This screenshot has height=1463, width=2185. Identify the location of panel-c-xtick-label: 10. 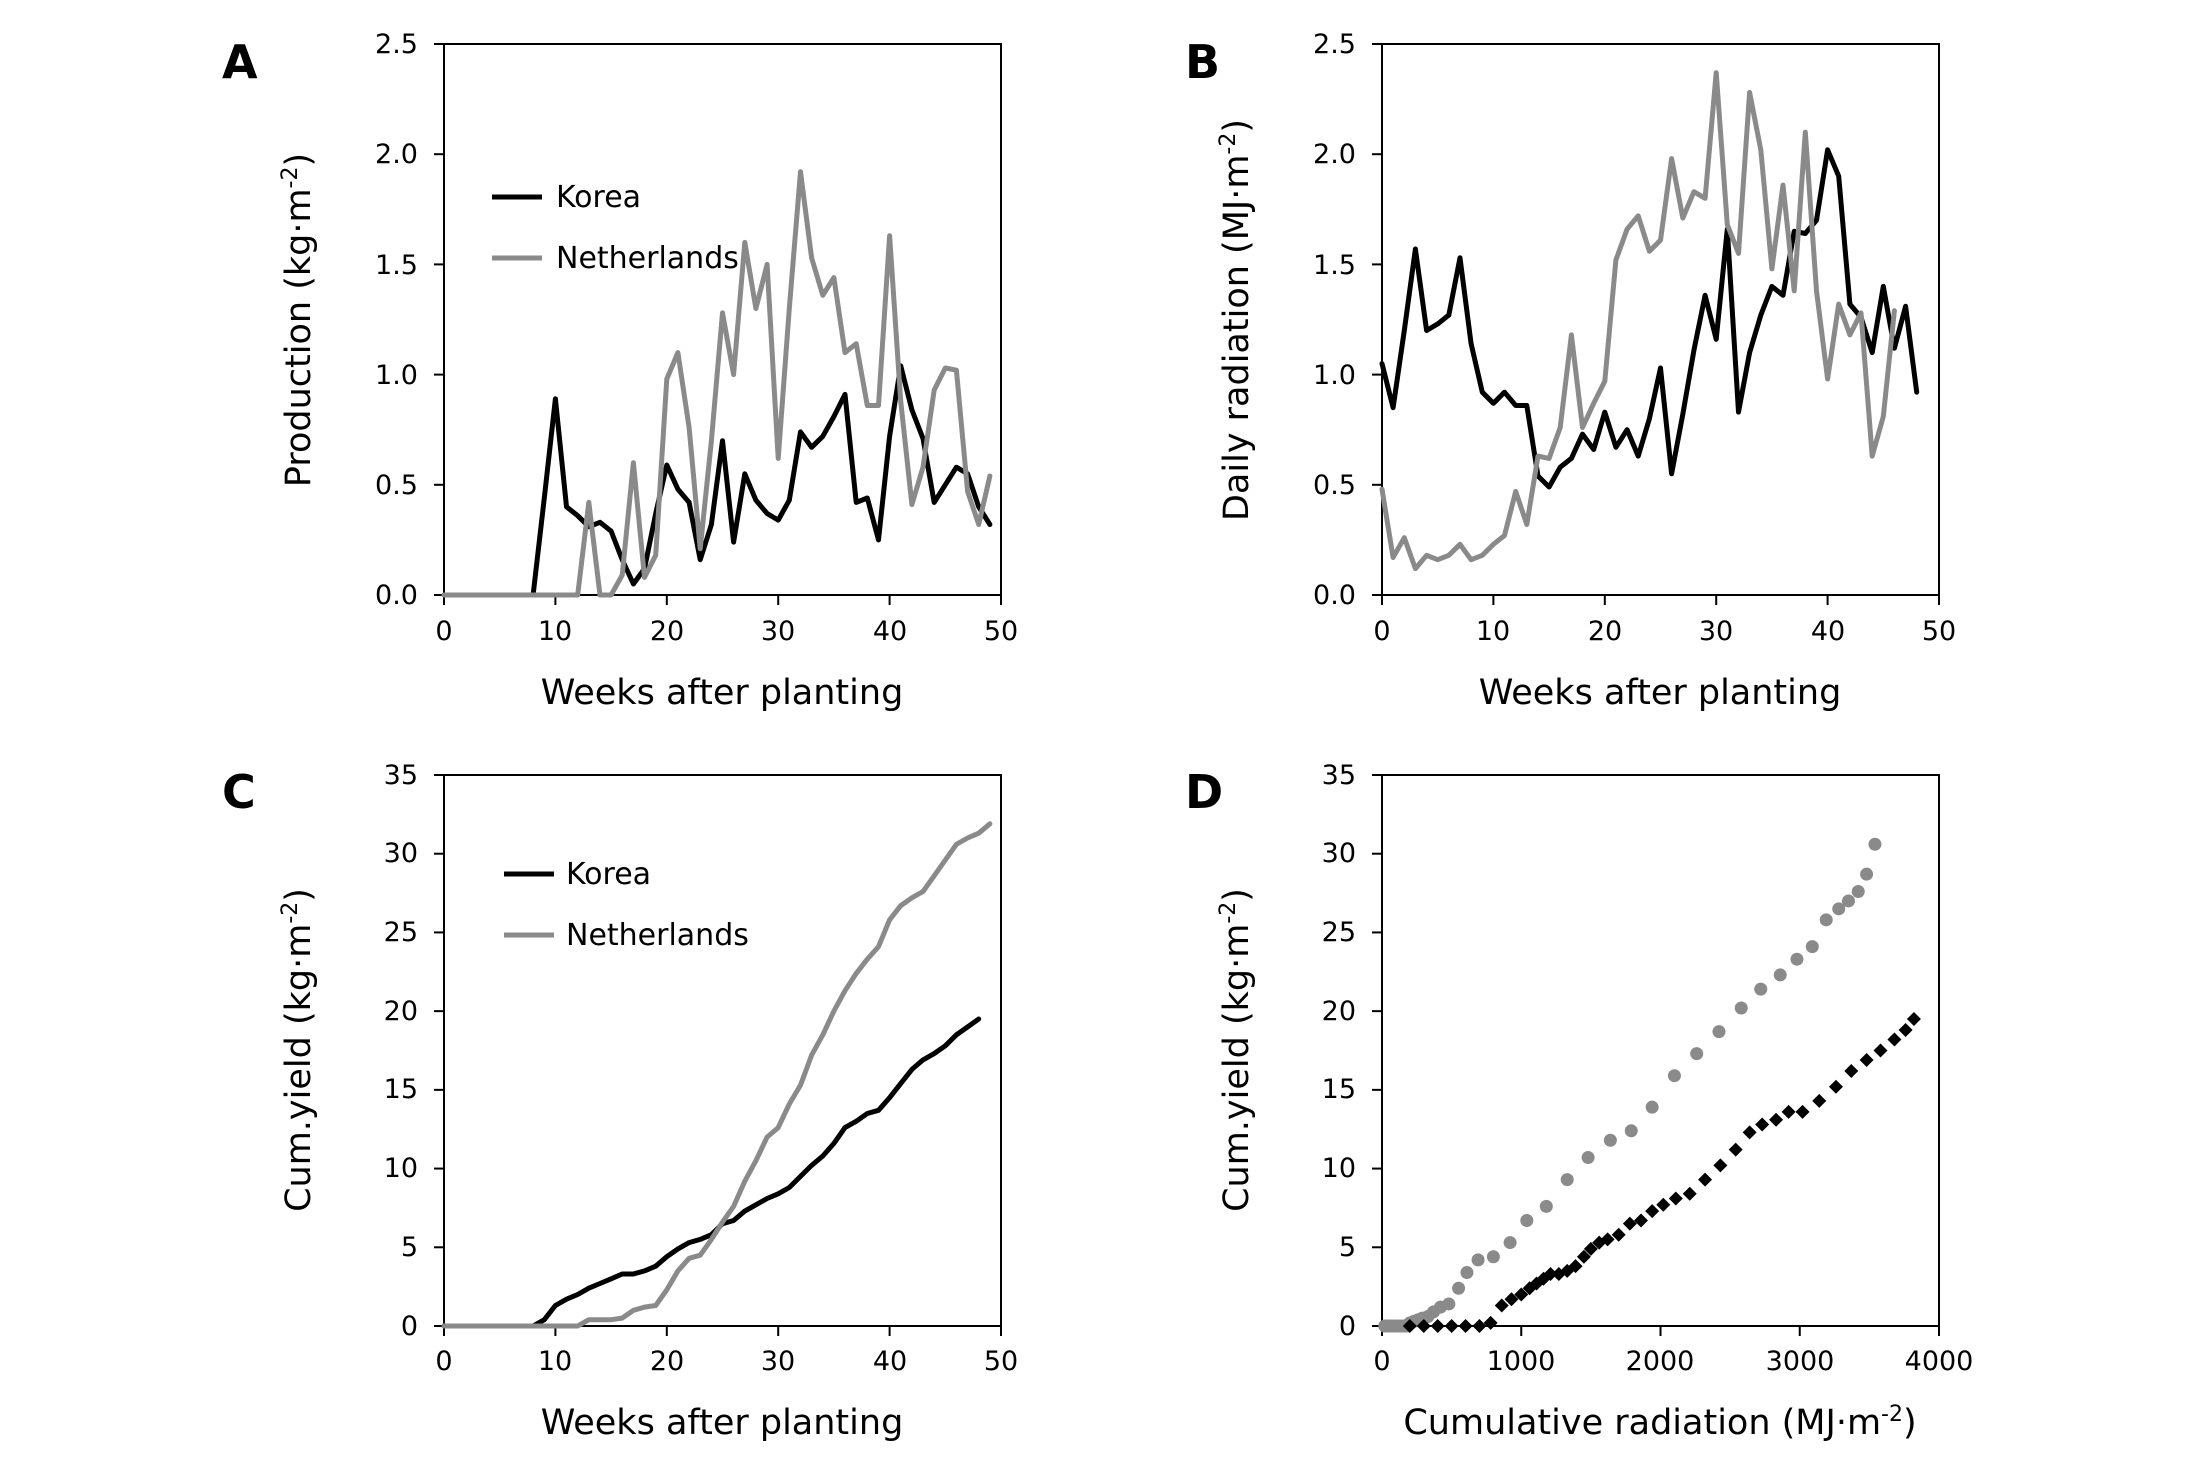
(555, 1361).